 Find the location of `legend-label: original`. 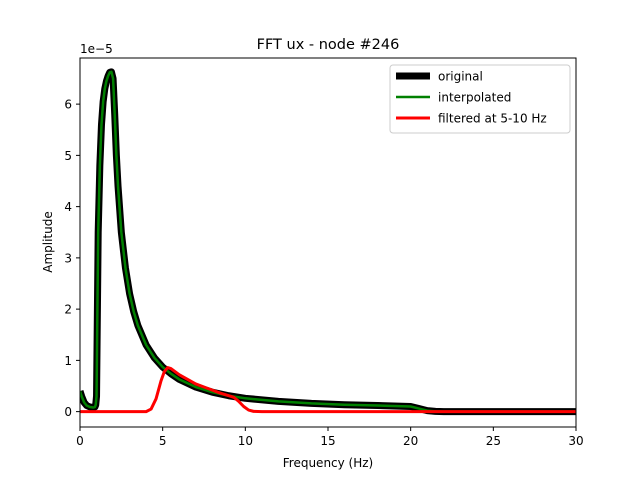

legend-label: original is located at coordinates (460, 77).